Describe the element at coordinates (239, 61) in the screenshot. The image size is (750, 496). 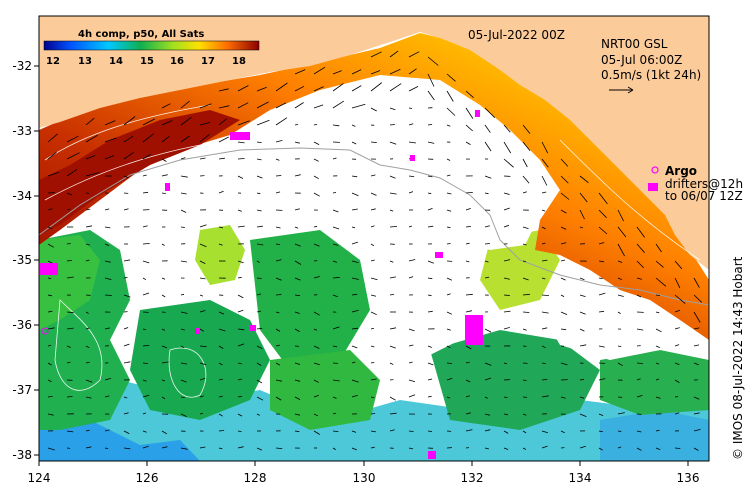
I see `colorbar-tick: 18` at that location.